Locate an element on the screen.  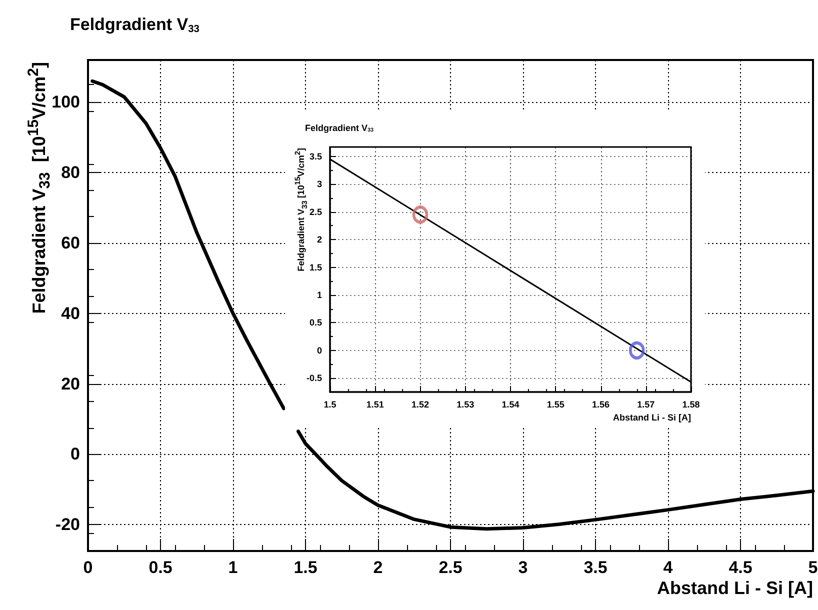
x-tick-label: 4 is located at coordinates (668, 567).